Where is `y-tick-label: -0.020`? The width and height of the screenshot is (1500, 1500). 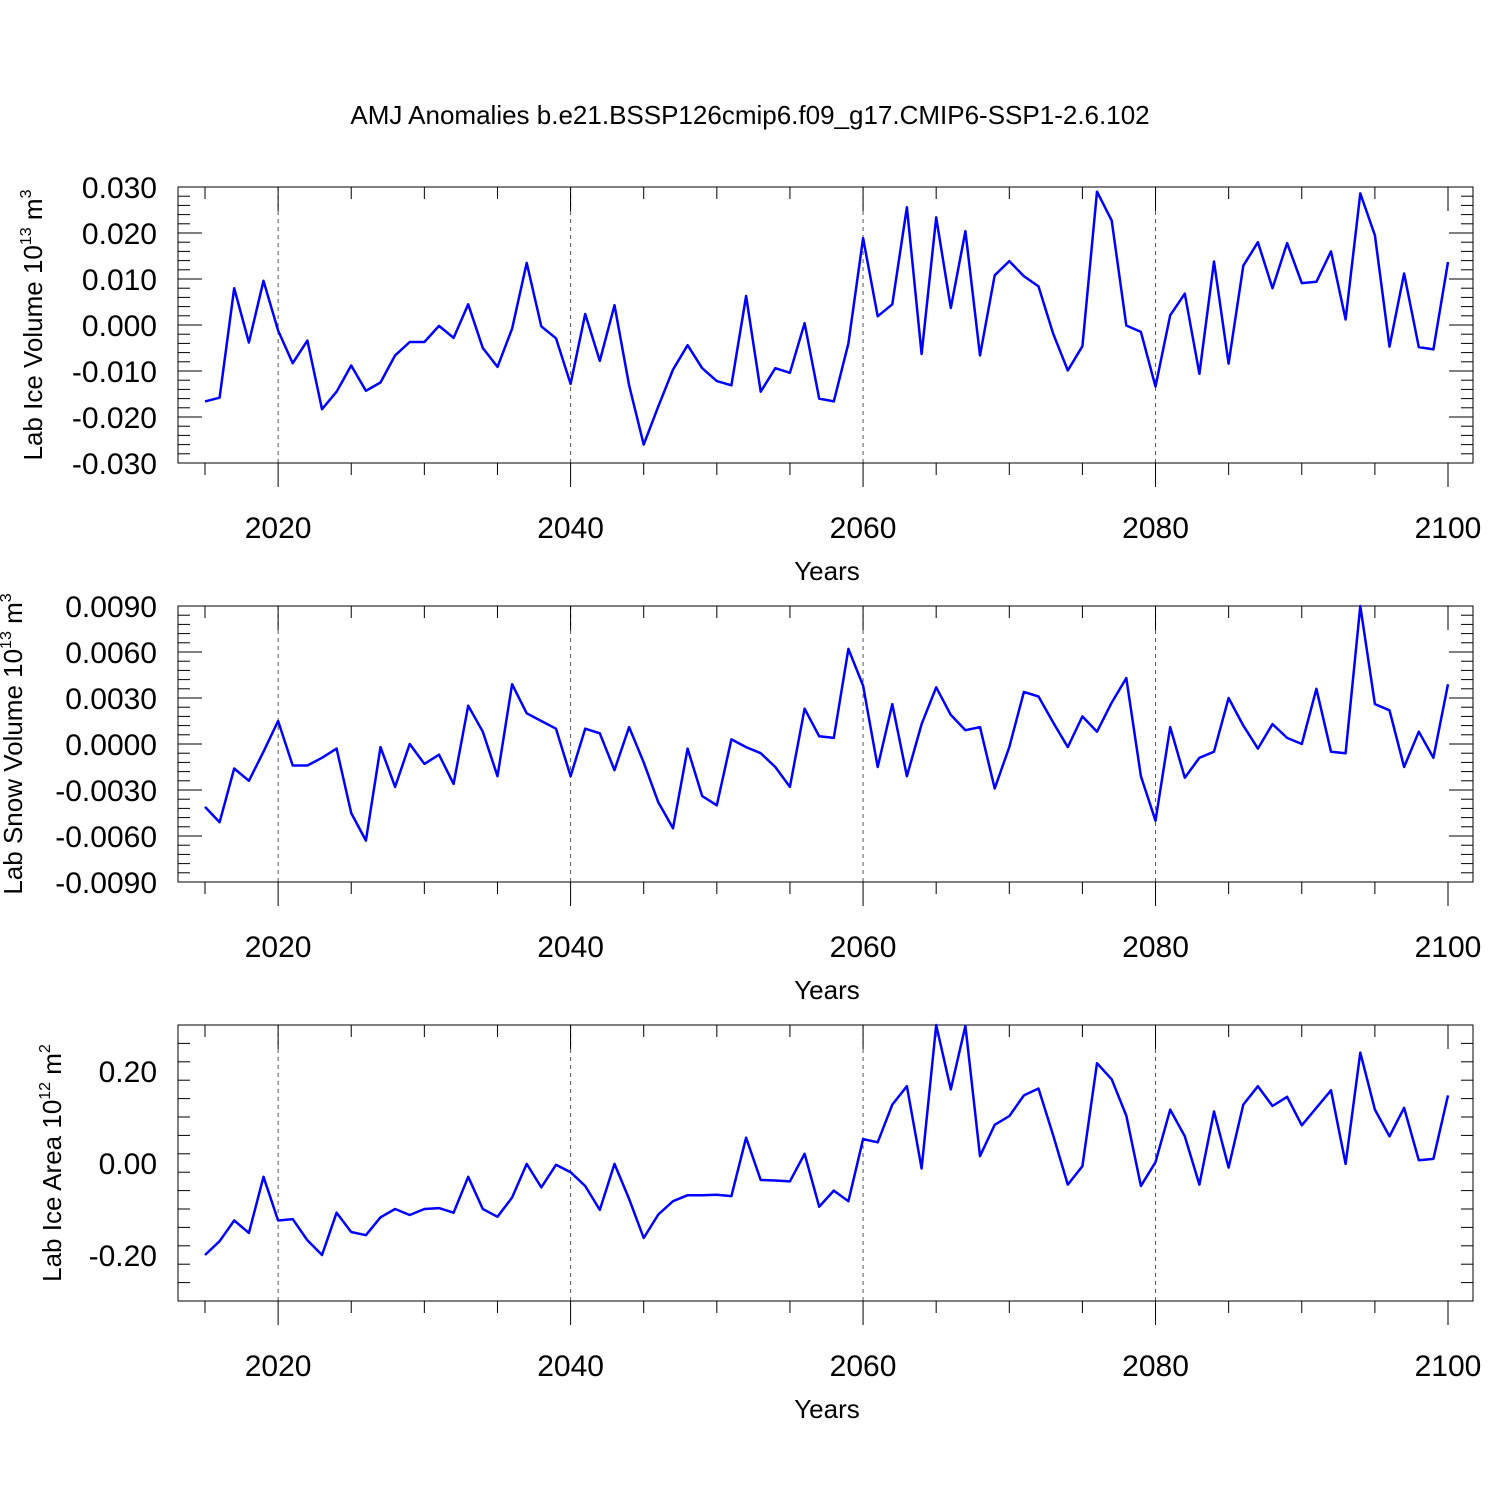 y-tick-label: -0.020 is located at coordinates (114, 418).